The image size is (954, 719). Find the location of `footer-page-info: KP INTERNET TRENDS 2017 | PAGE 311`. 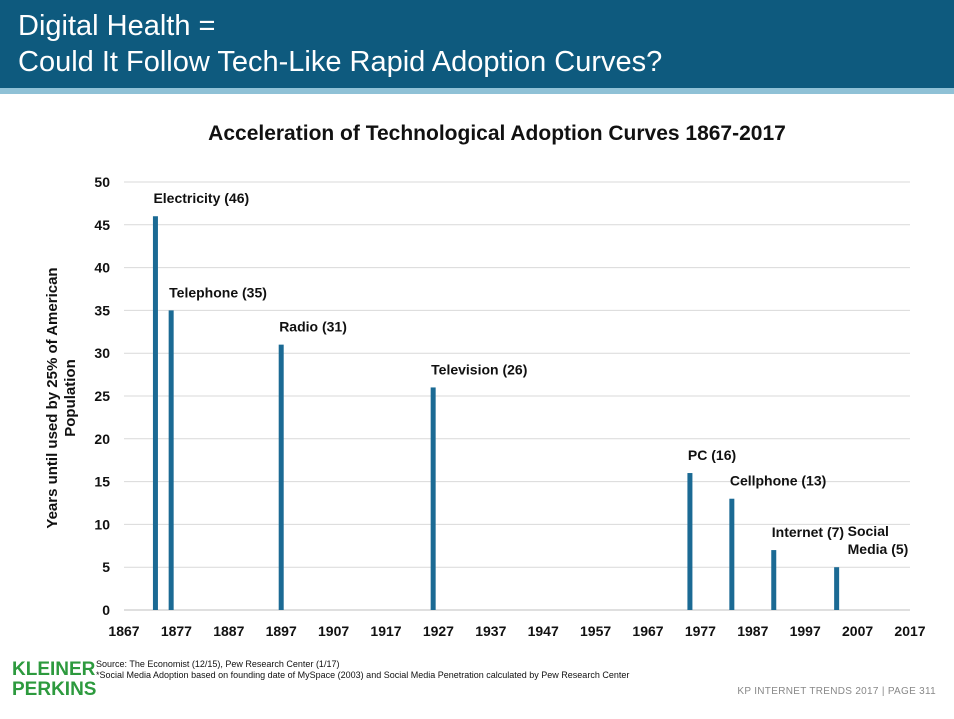

footer-page-info: KP INTERNET TRENDS 2017 | PAGE 311 is located at coordinates (836, 691).